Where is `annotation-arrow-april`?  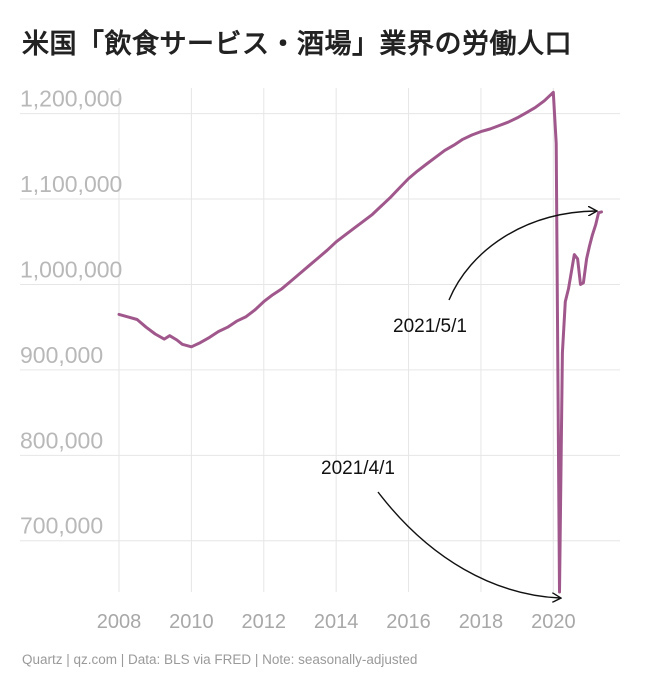
annotation-arrow-april is located at coordinates (468, 544).